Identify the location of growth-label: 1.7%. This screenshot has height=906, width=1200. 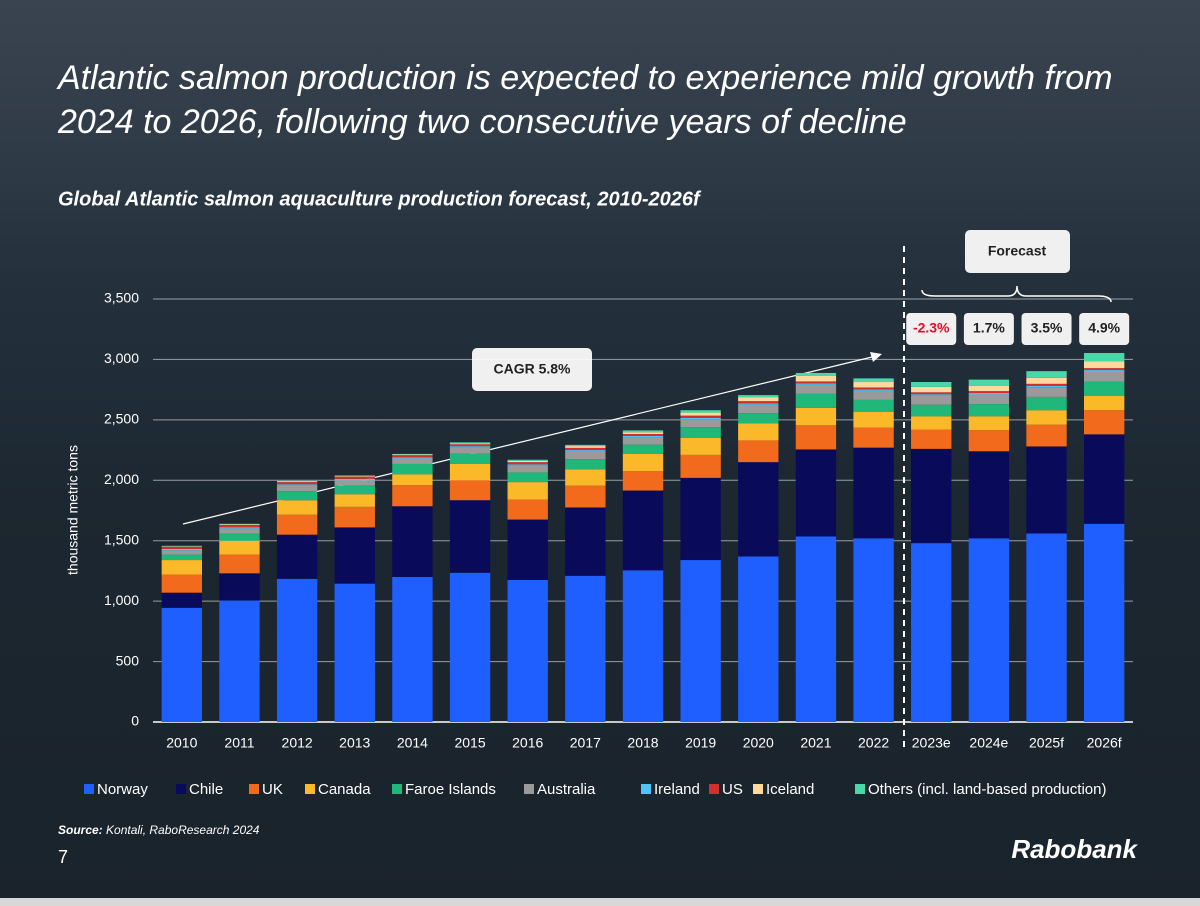
(989, 328).